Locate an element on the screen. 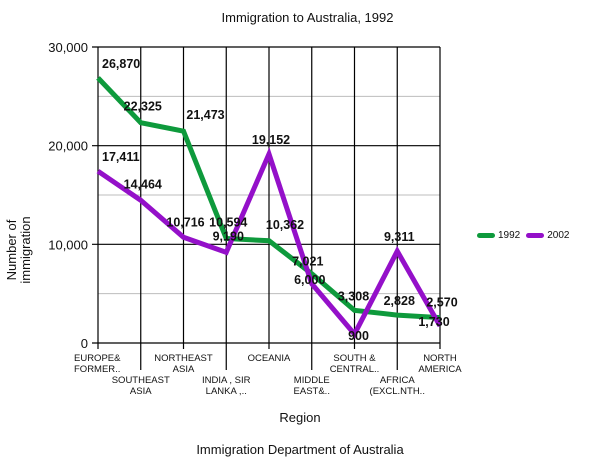  chart-title: Immigration to Australia, 1992 is located at coordinates (307, 17).